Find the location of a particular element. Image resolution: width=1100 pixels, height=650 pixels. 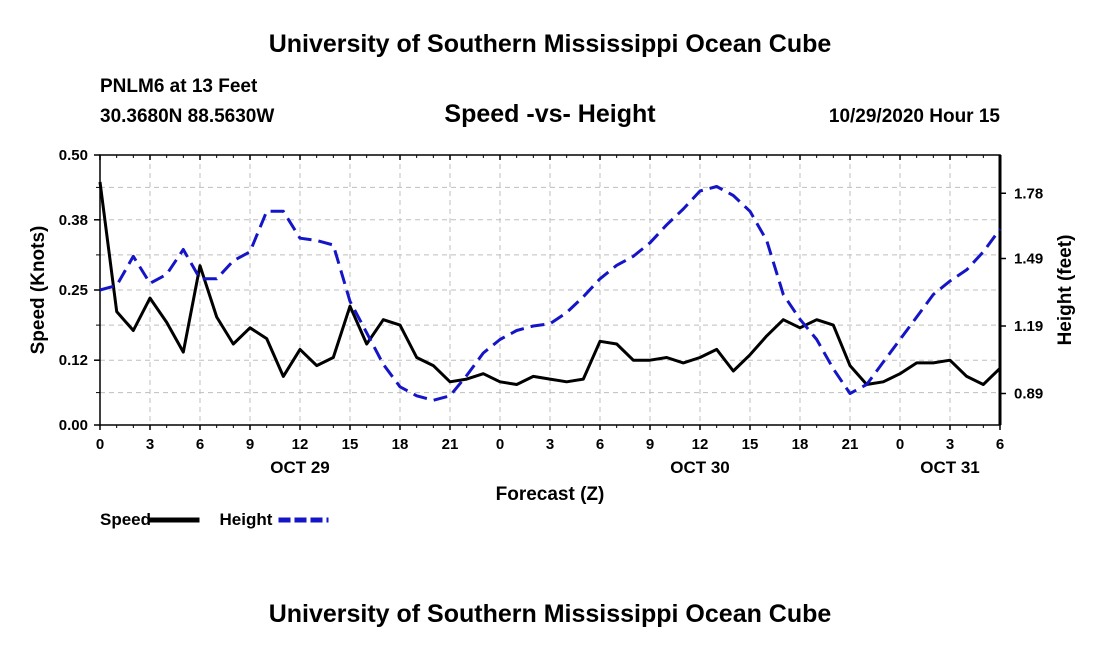

legend-label: Speed is located at coordinates (125, 519).